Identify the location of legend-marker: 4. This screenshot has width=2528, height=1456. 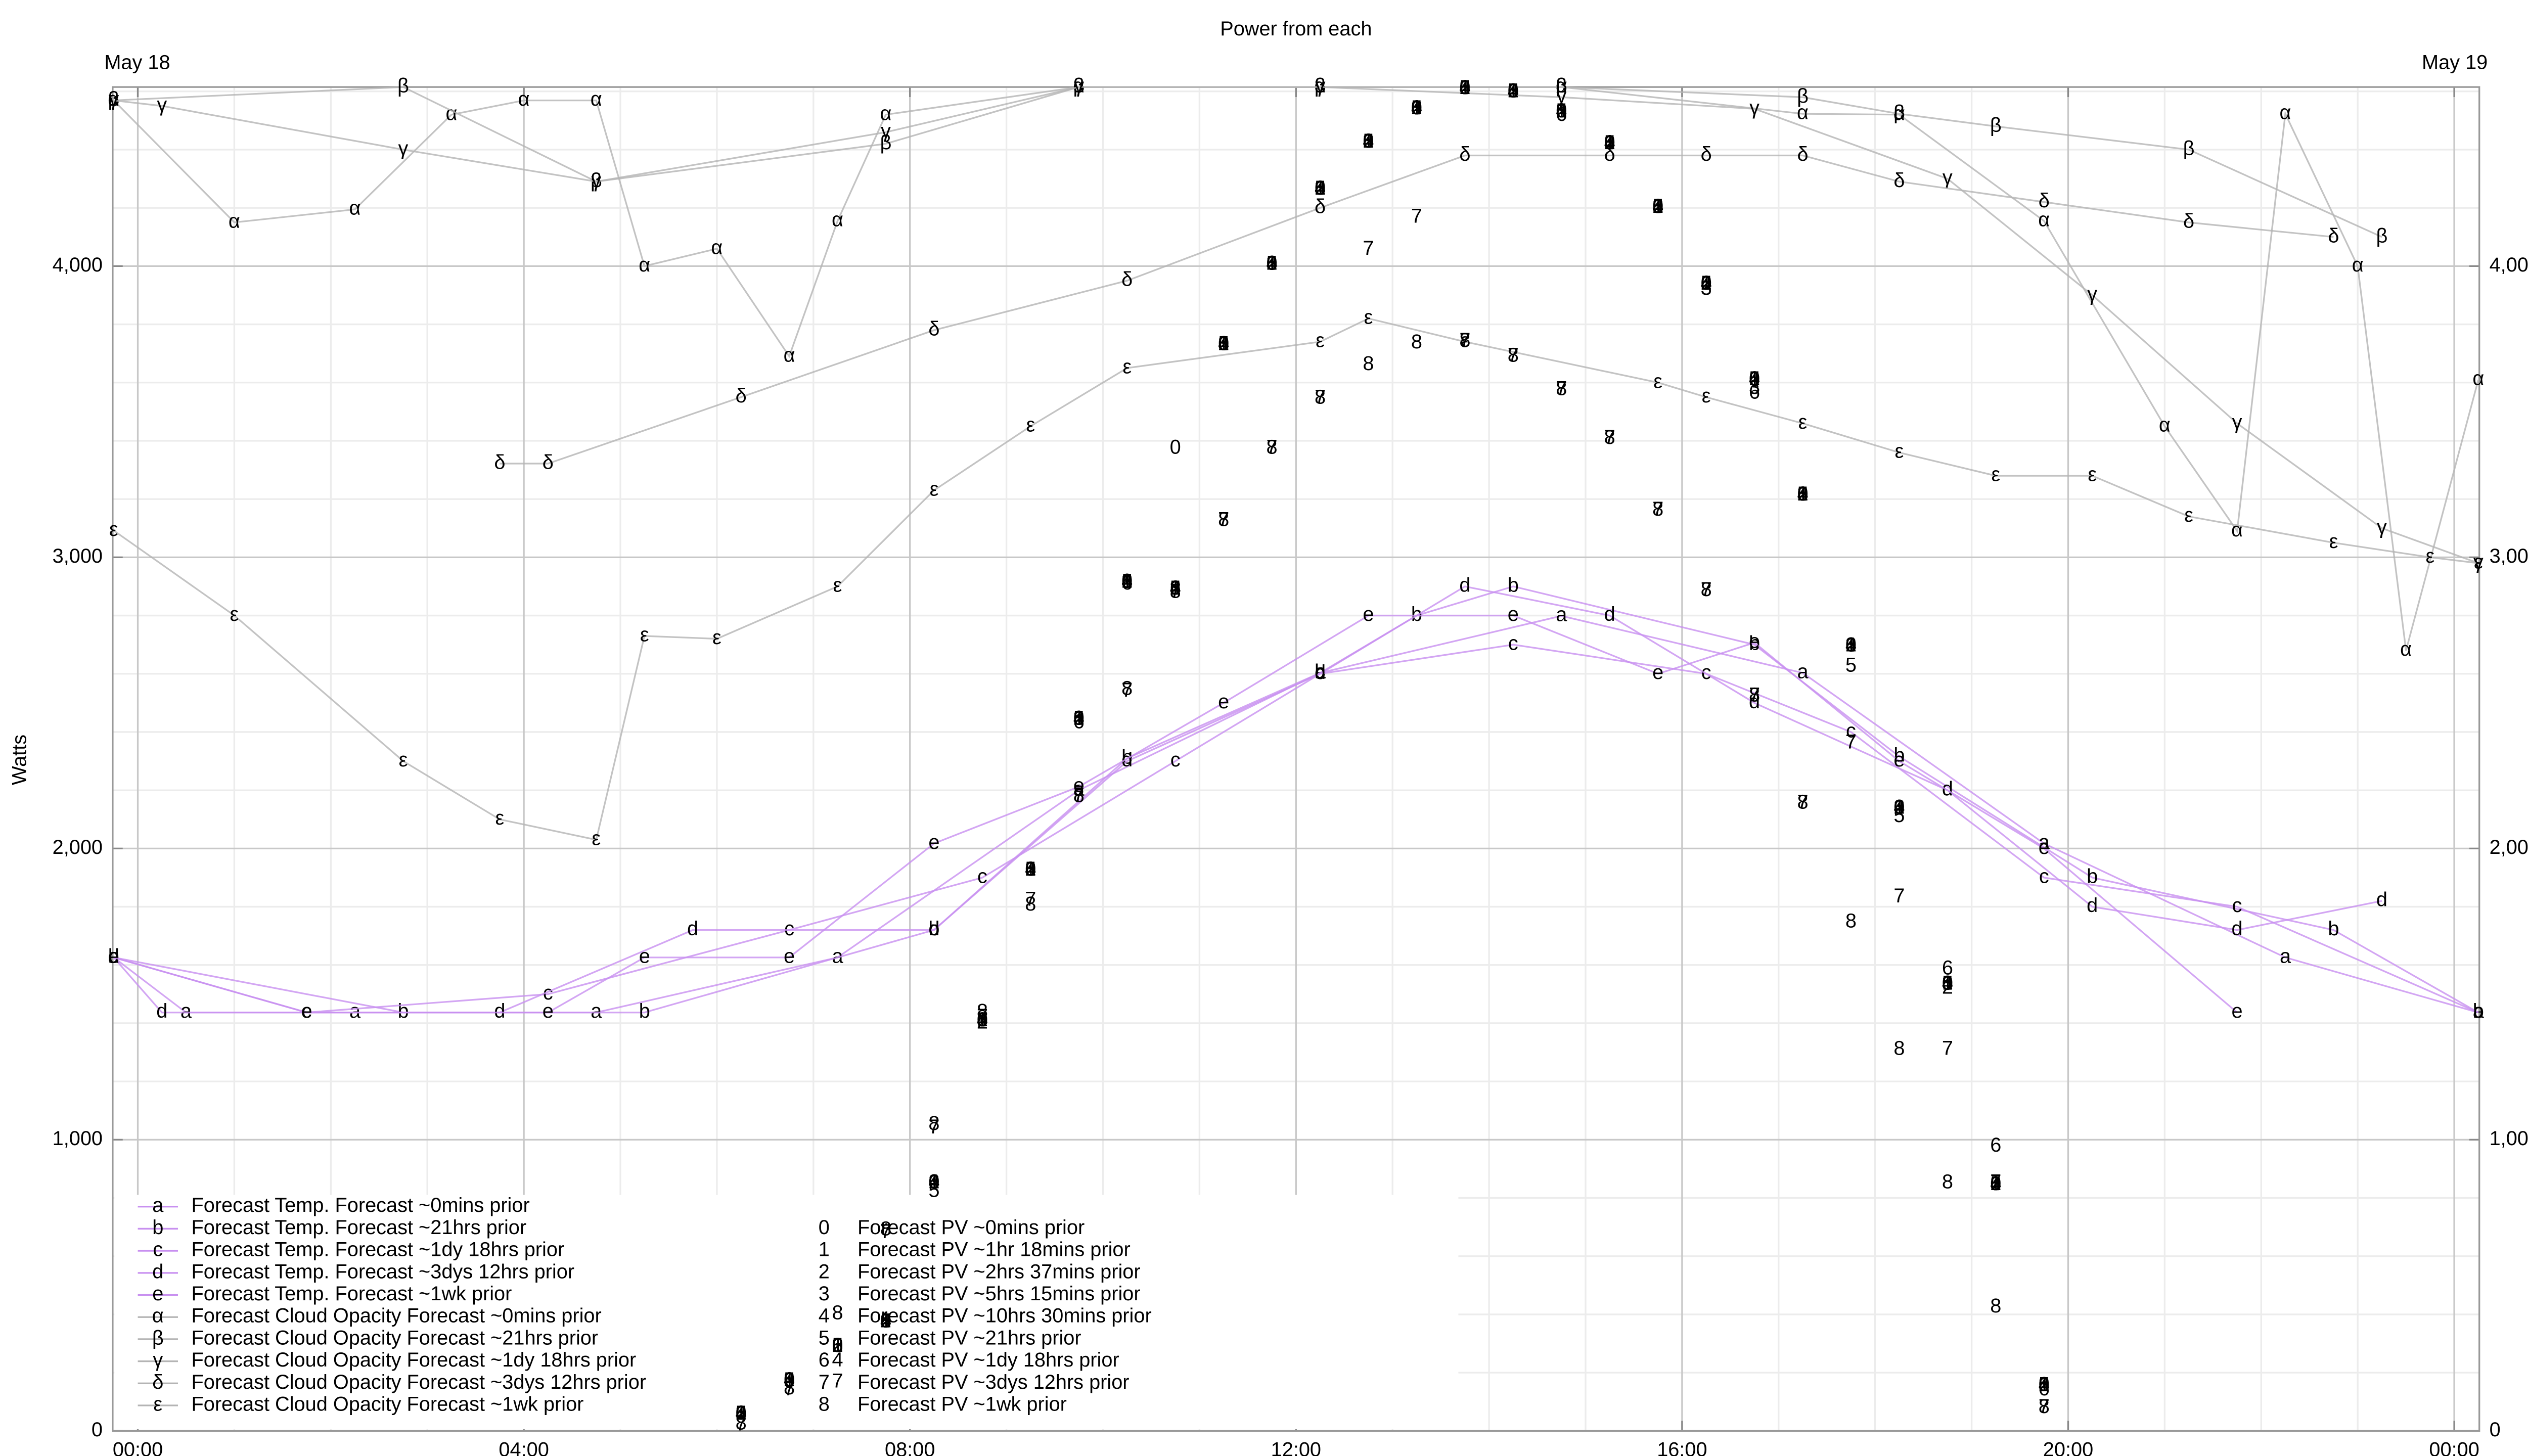
(825, 1316).